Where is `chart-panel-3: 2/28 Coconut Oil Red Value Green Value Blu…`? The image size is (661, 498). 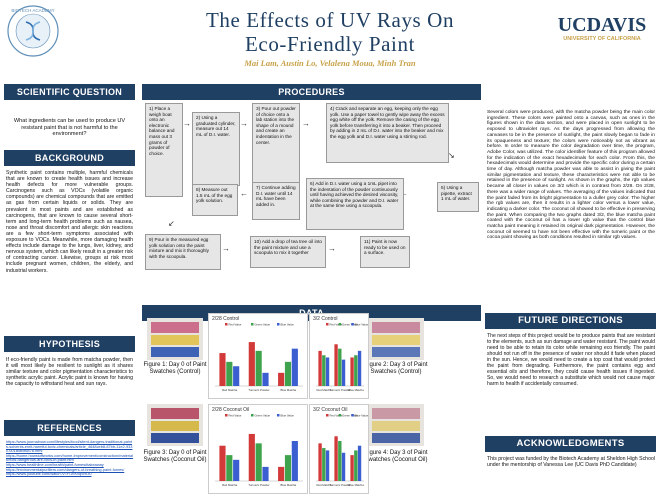
chart-panel-3: 2/28 Coconut Oil Red Value Green Value Blu… is located at coordinates (258, 449).